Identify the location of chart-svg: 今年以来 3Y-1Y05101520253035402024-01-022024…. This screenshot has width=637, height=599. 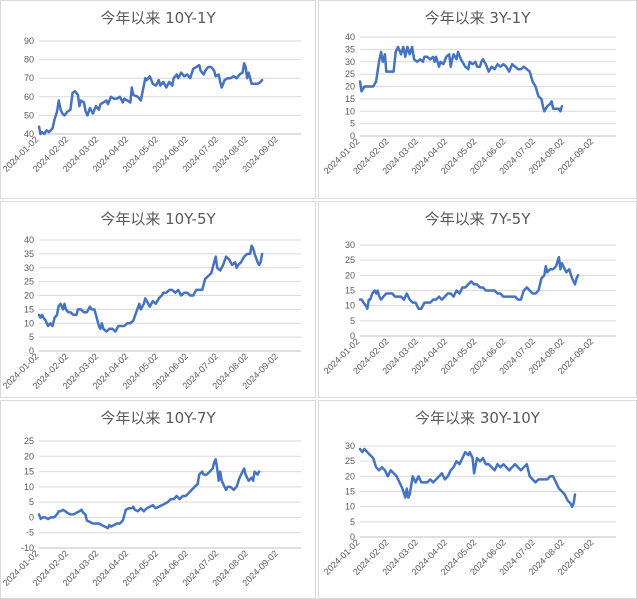
(469, 92).